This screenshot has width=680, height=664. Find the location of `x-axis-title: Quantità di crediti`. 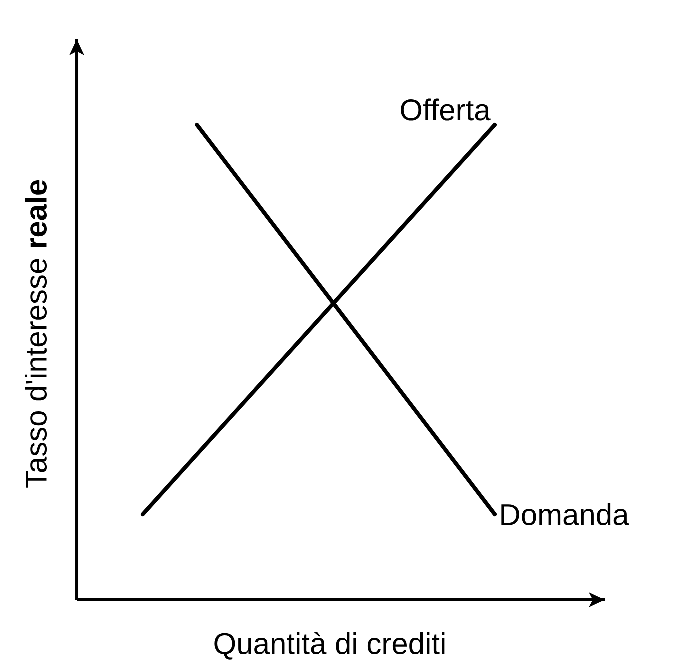

x-axis-title: Quantità di crediti is located at coordinates (329, 646).